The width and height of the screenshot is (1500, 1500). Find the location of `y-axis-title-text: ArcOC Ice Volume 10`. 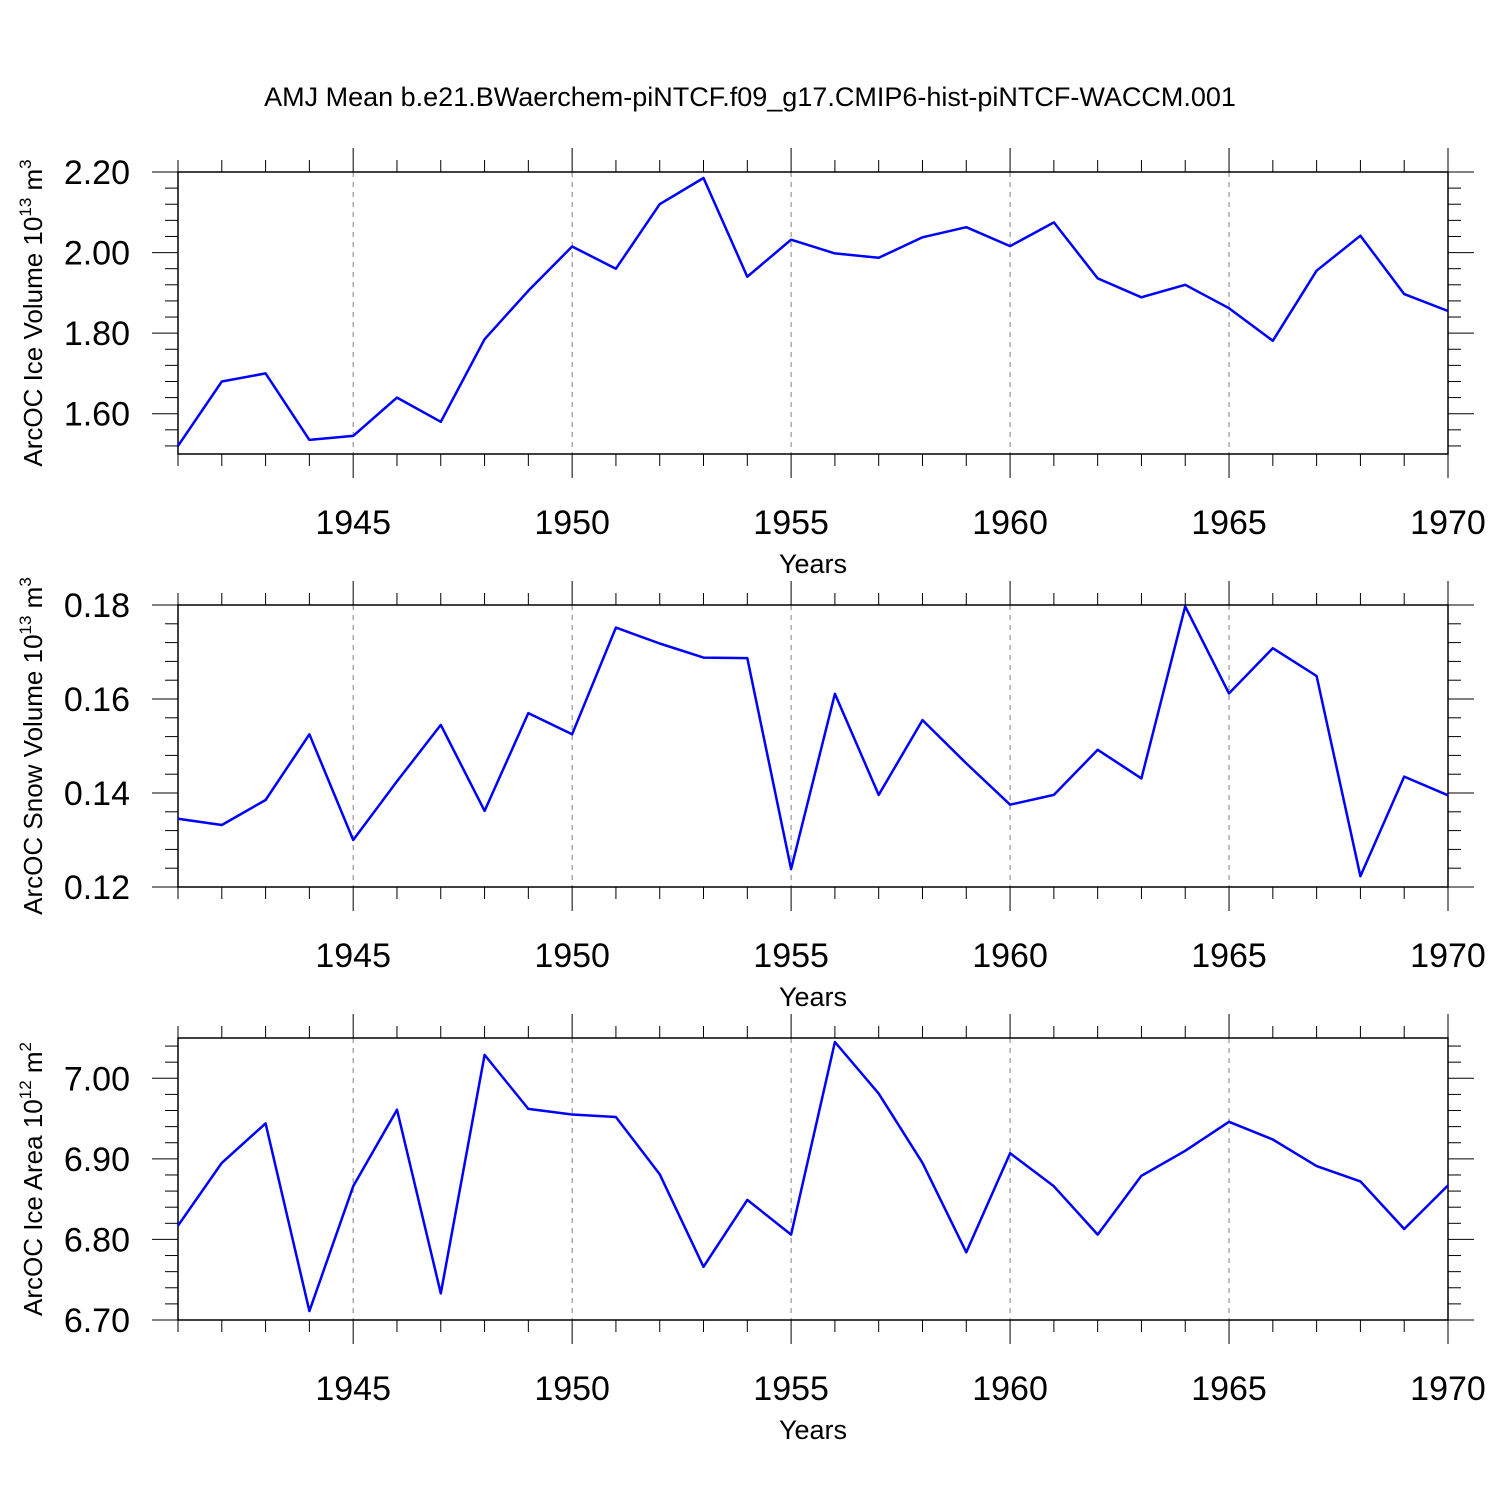

y-axis-title-text: ArcOC Ice Volume 10 is located at coordinates (33, 342).